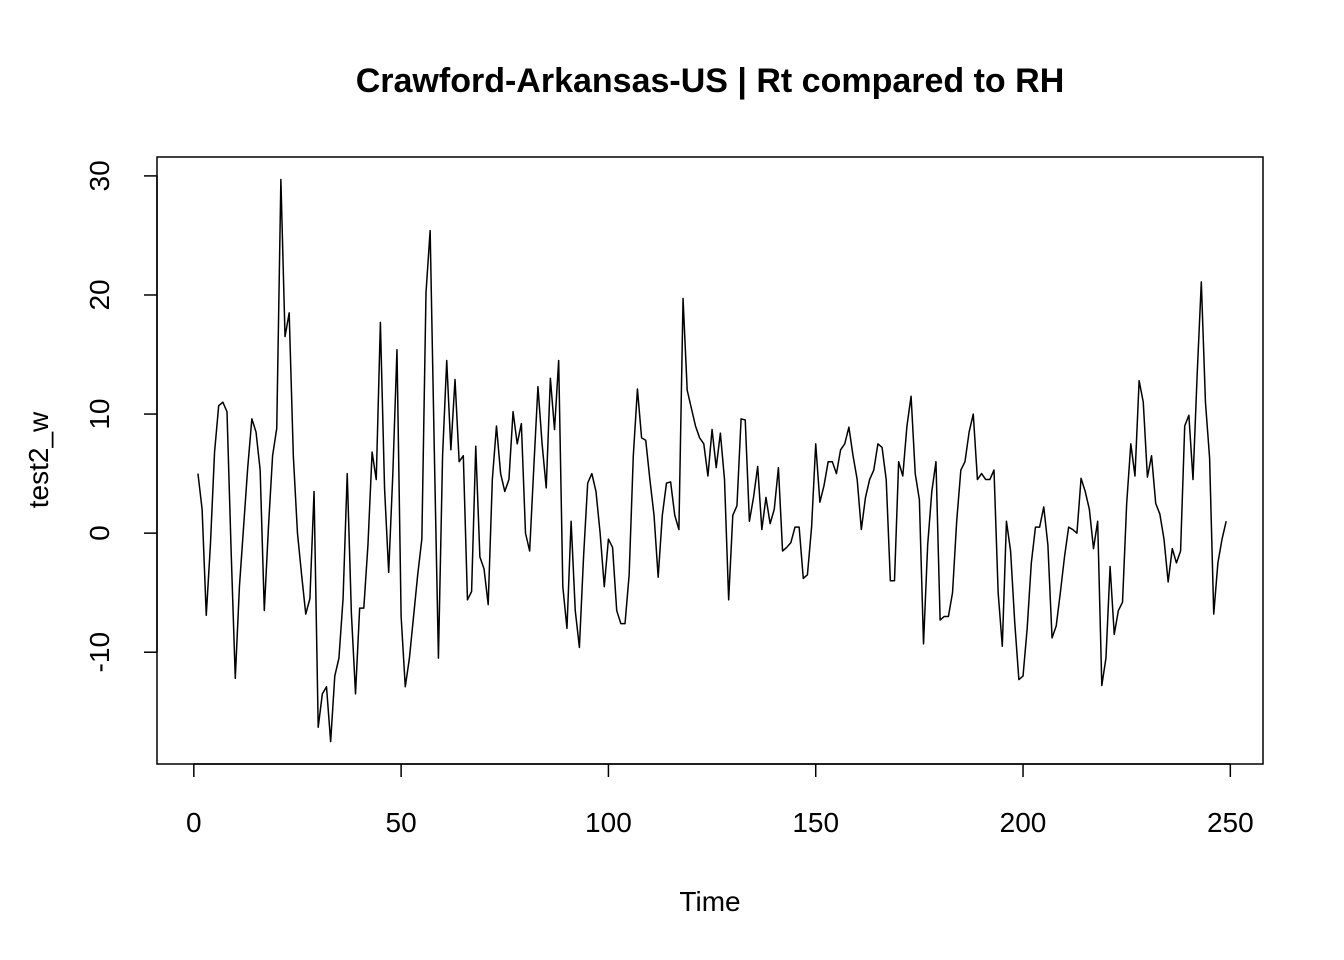 This screenshot has height=960, width=1344. What do you see at coordinates (1230, 822) in the screenshot?
I see `x-tick-label: 250` at bounding box center [1230, 822].